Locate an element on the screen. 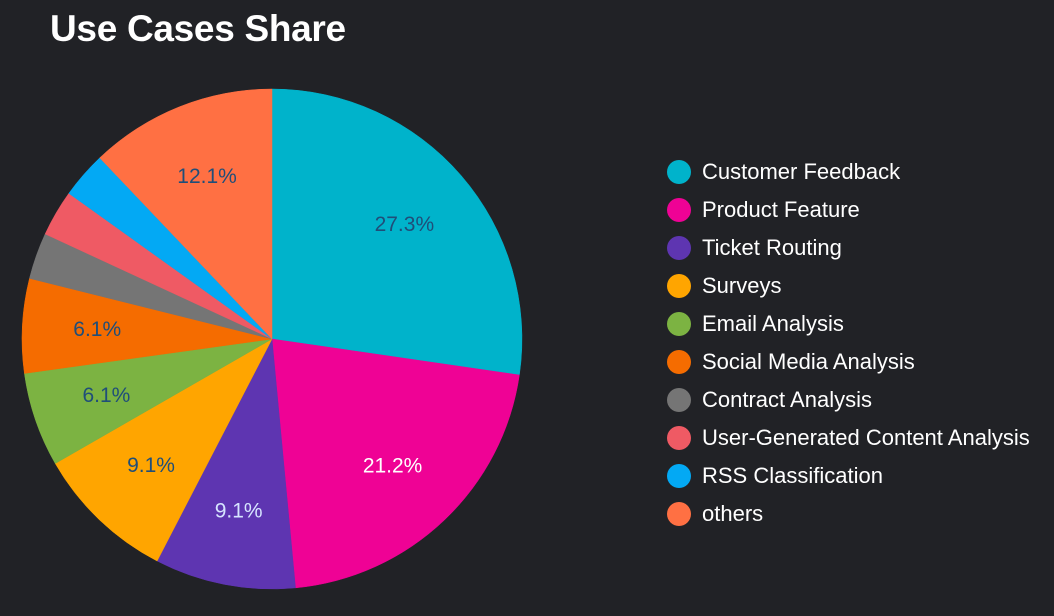 The width and height of the screenshot is (1054, 616). pie-slice-product-feature is located at coordinates (395, 463).